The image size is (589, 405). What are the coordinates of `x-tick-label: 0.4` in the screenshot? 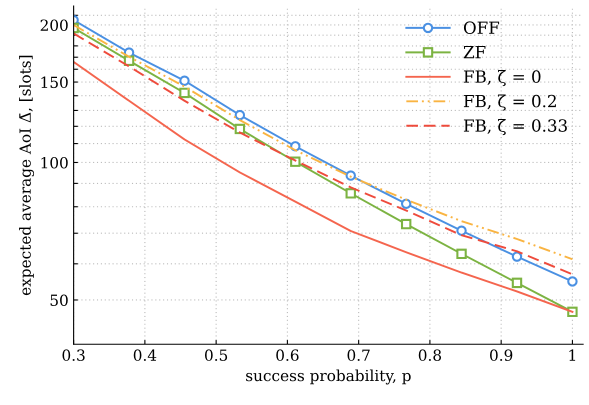 It's located at (145, 355).